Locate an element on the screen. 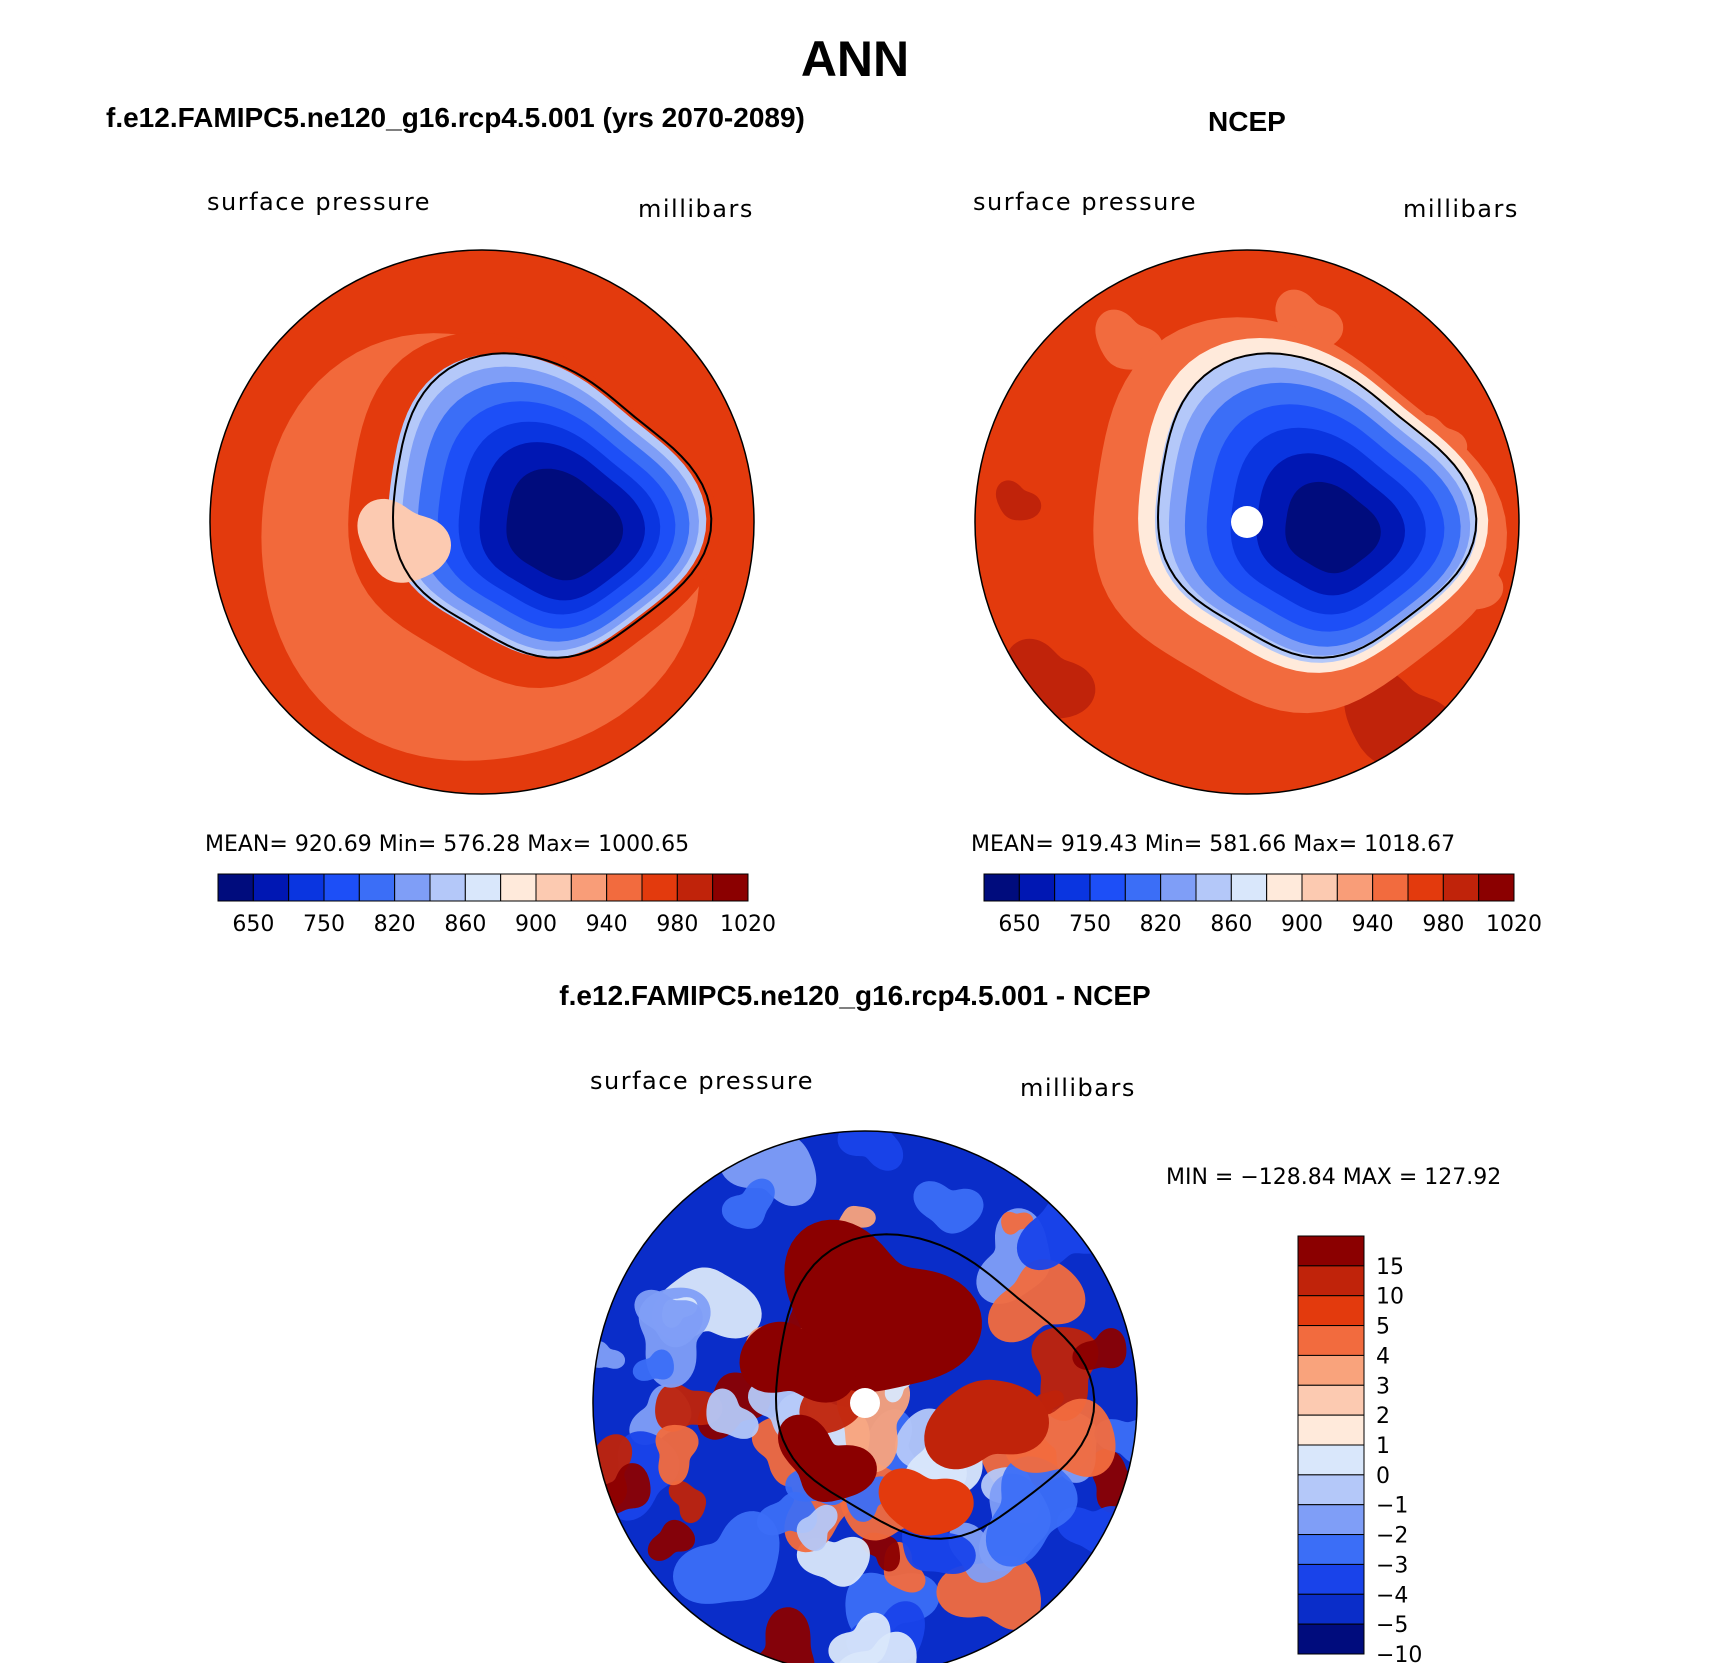  obs-map-fill is located at coordinates (1247, 522).